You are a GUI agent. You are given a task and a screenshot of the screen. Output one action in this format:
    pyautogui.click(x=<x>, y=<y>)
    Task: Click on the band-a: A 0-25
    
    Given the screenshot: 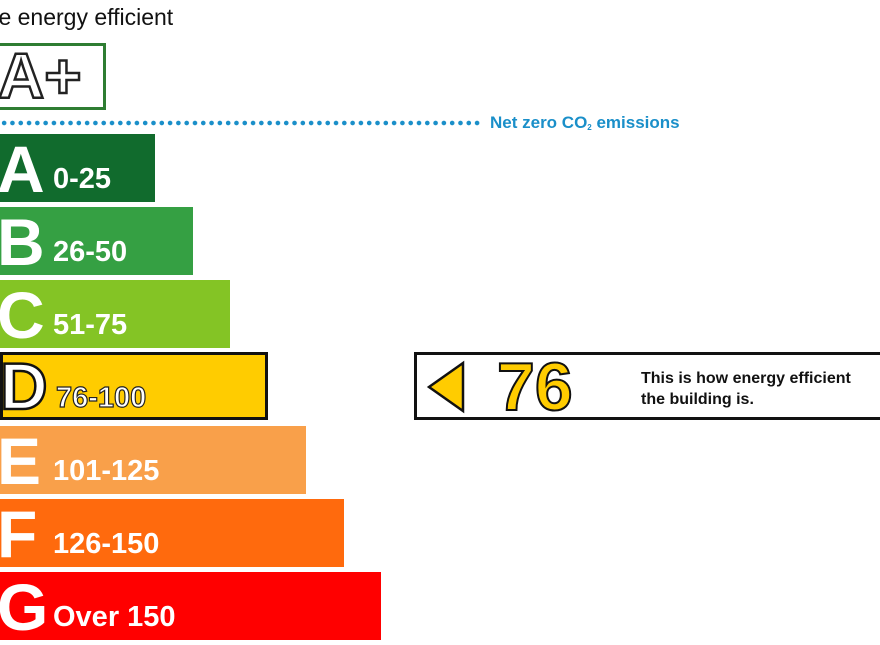 What is the action you would take?
    pyautogui.click(x=77, y=169)
    